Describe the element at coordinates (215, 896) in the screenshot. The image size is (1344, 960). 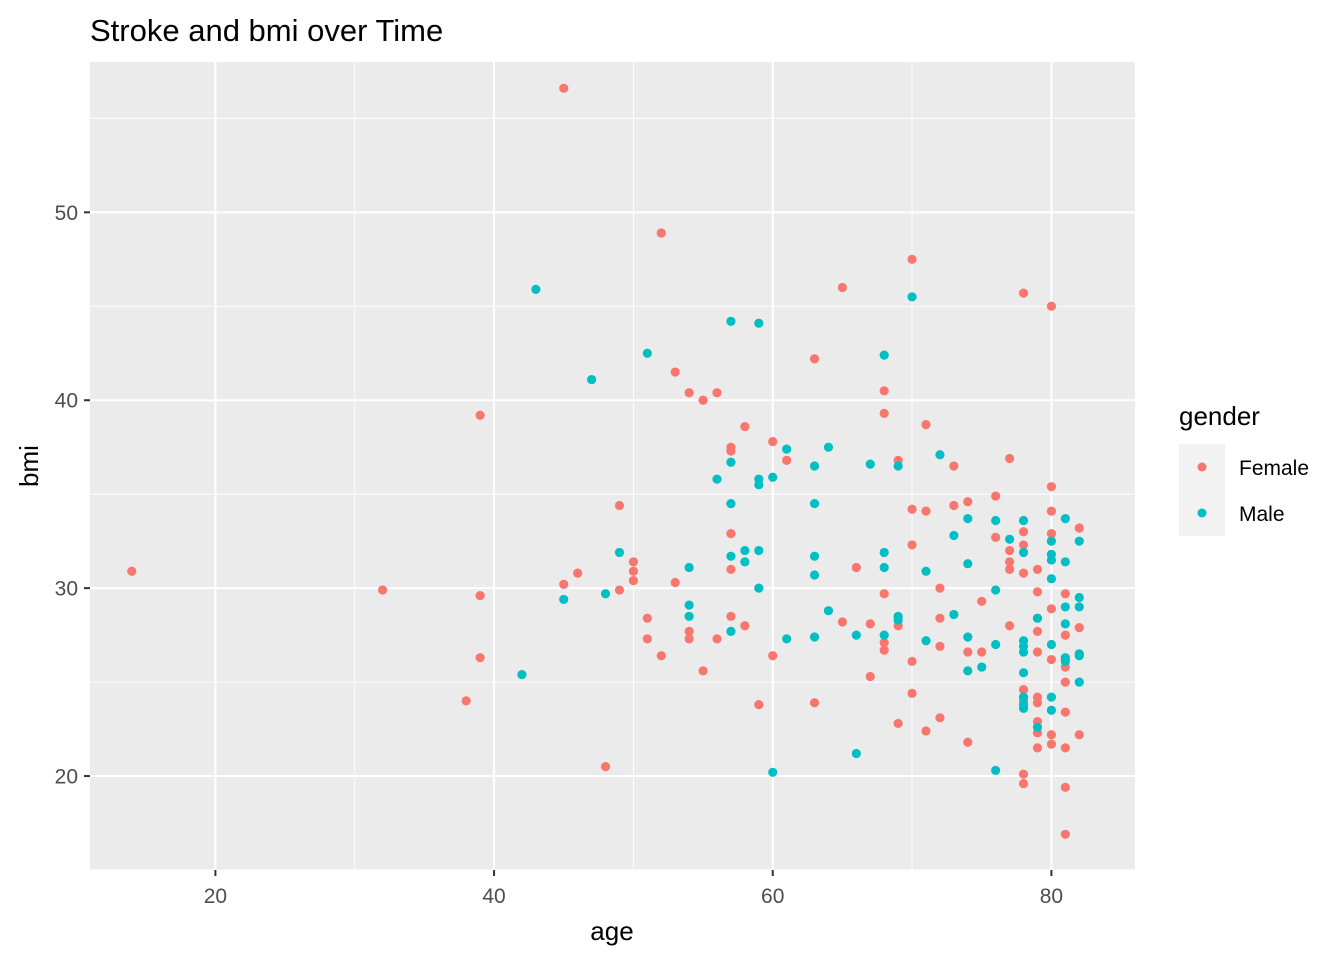
I see `x-tick-label: 20` at that location.